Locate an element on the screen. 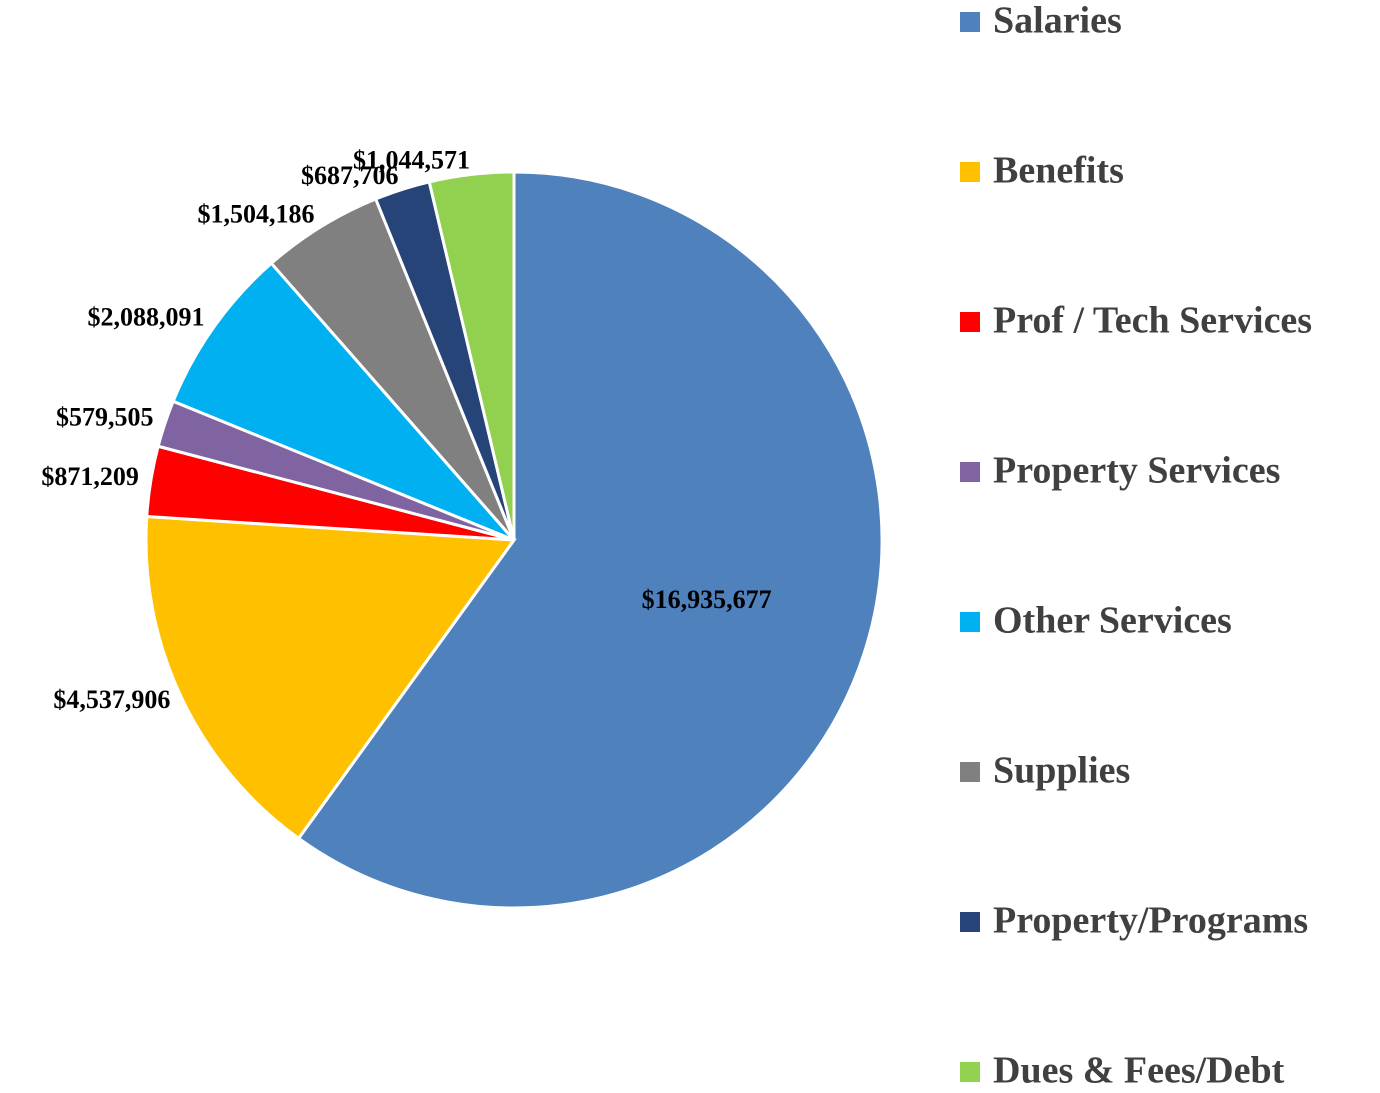 This screenshot has width=1380, height=1093. data-label: $687,706 is located at coordinates (350, 175).